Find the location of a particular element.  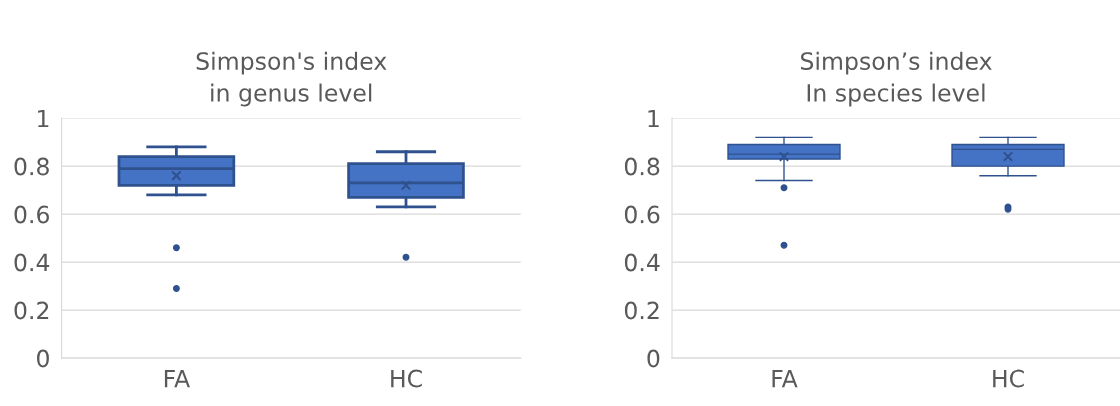

chart-title: Simpson’s index In species level is located at coordinates (896, 79).